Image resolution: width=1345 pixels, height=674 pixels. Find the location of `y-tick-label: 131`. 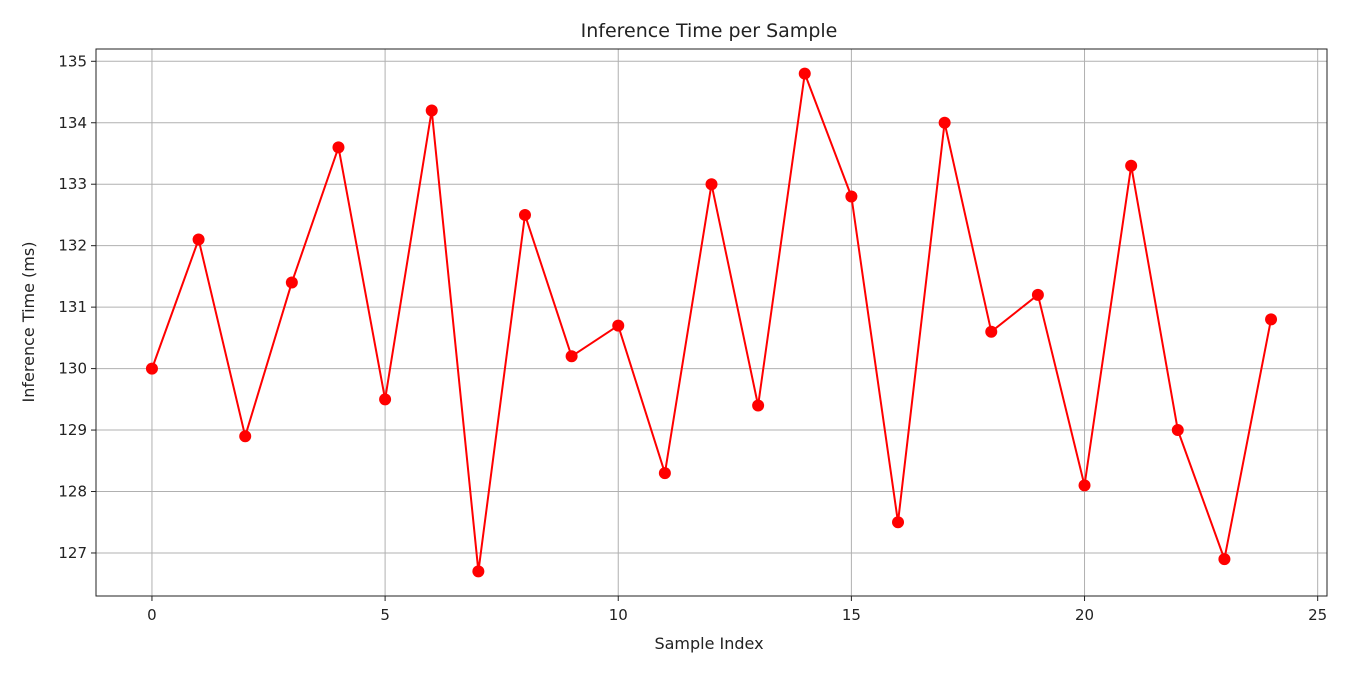

y-tick-label: 131 is located at coordinates (72, 307).